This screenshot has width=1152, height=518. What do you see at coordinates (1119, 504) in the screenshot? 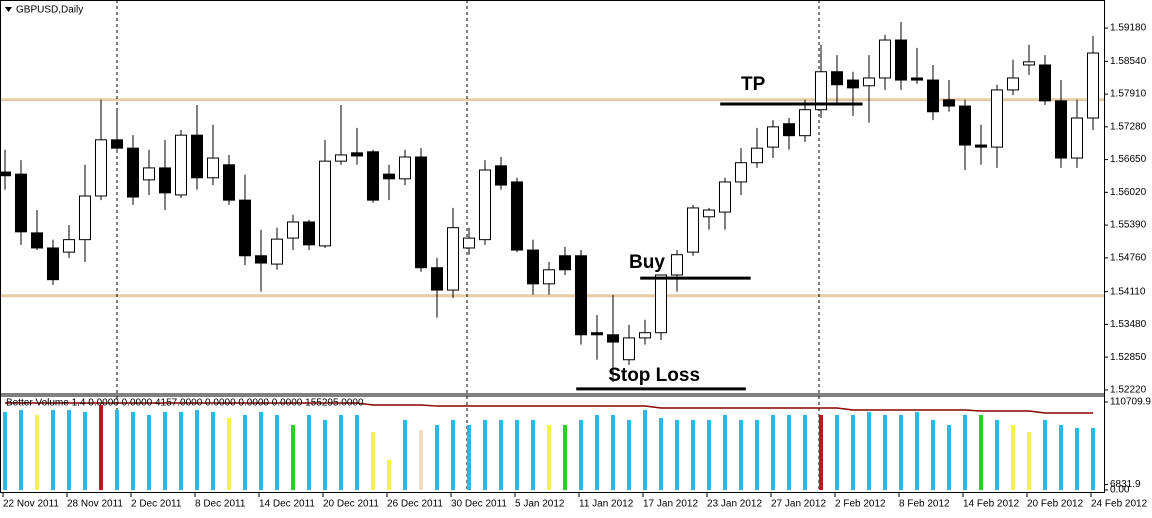
I see `x-tick-label: 24 Feb 2012` at bounding box center [1119, 504].